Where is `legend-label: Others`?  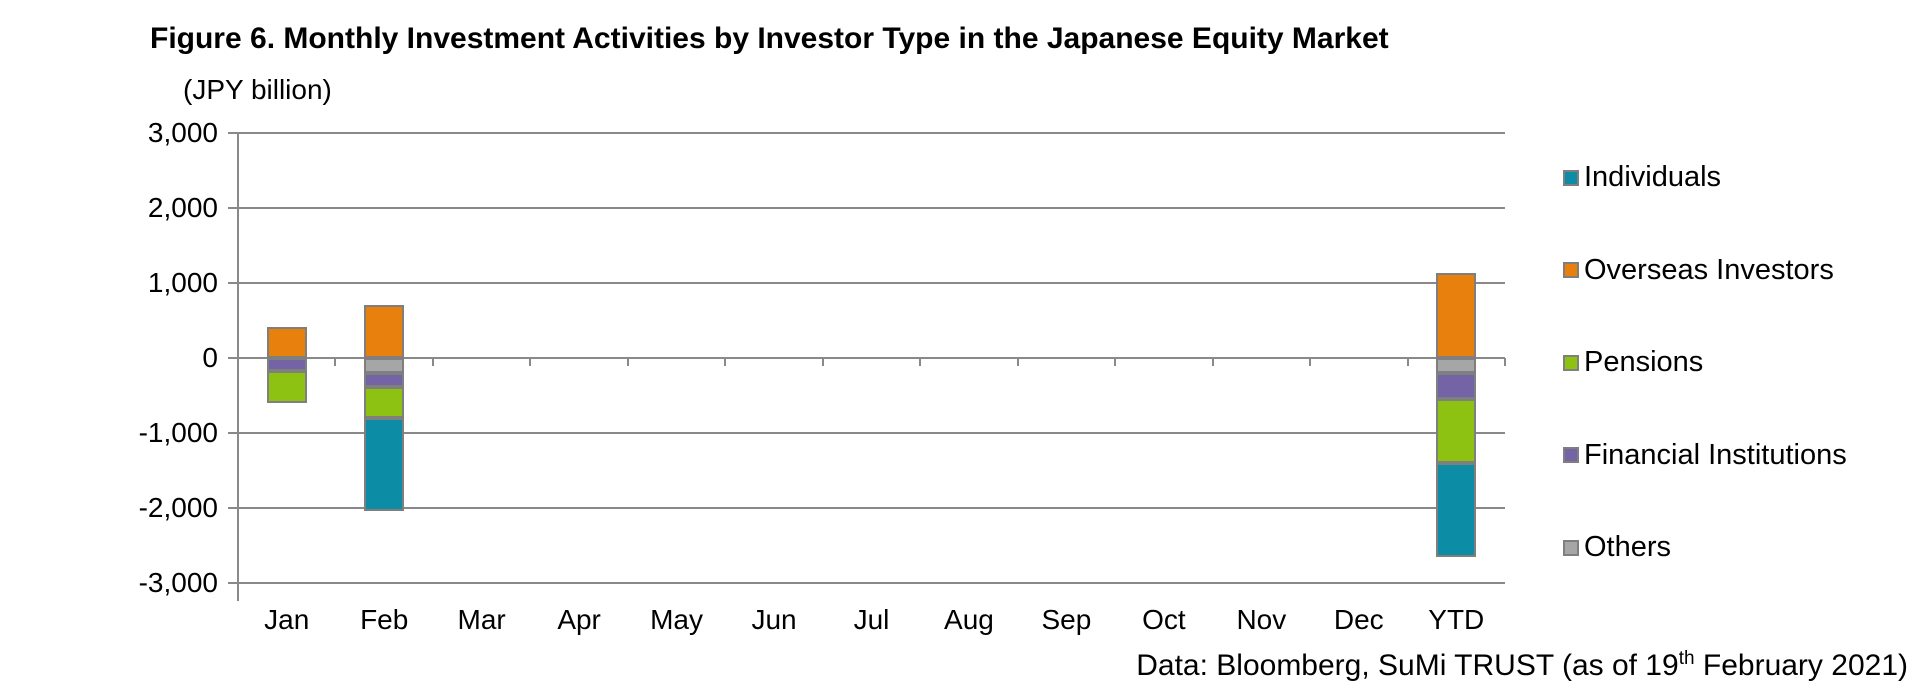 legend-label: Others is located at coordinates (1628, 547).